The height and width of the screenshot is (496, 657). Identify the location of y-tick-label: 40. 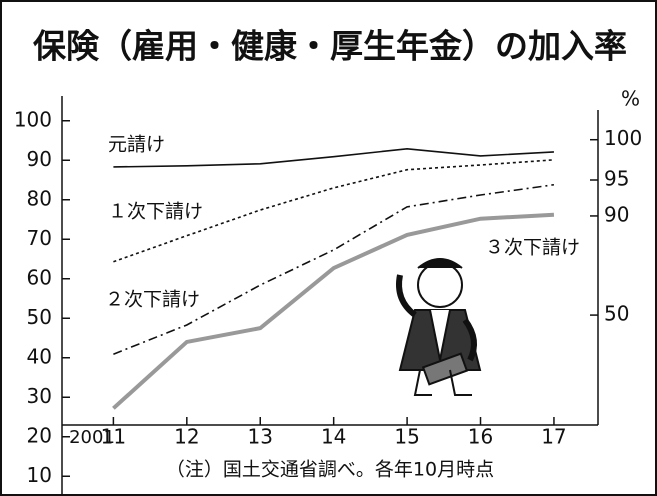
(39, 356).